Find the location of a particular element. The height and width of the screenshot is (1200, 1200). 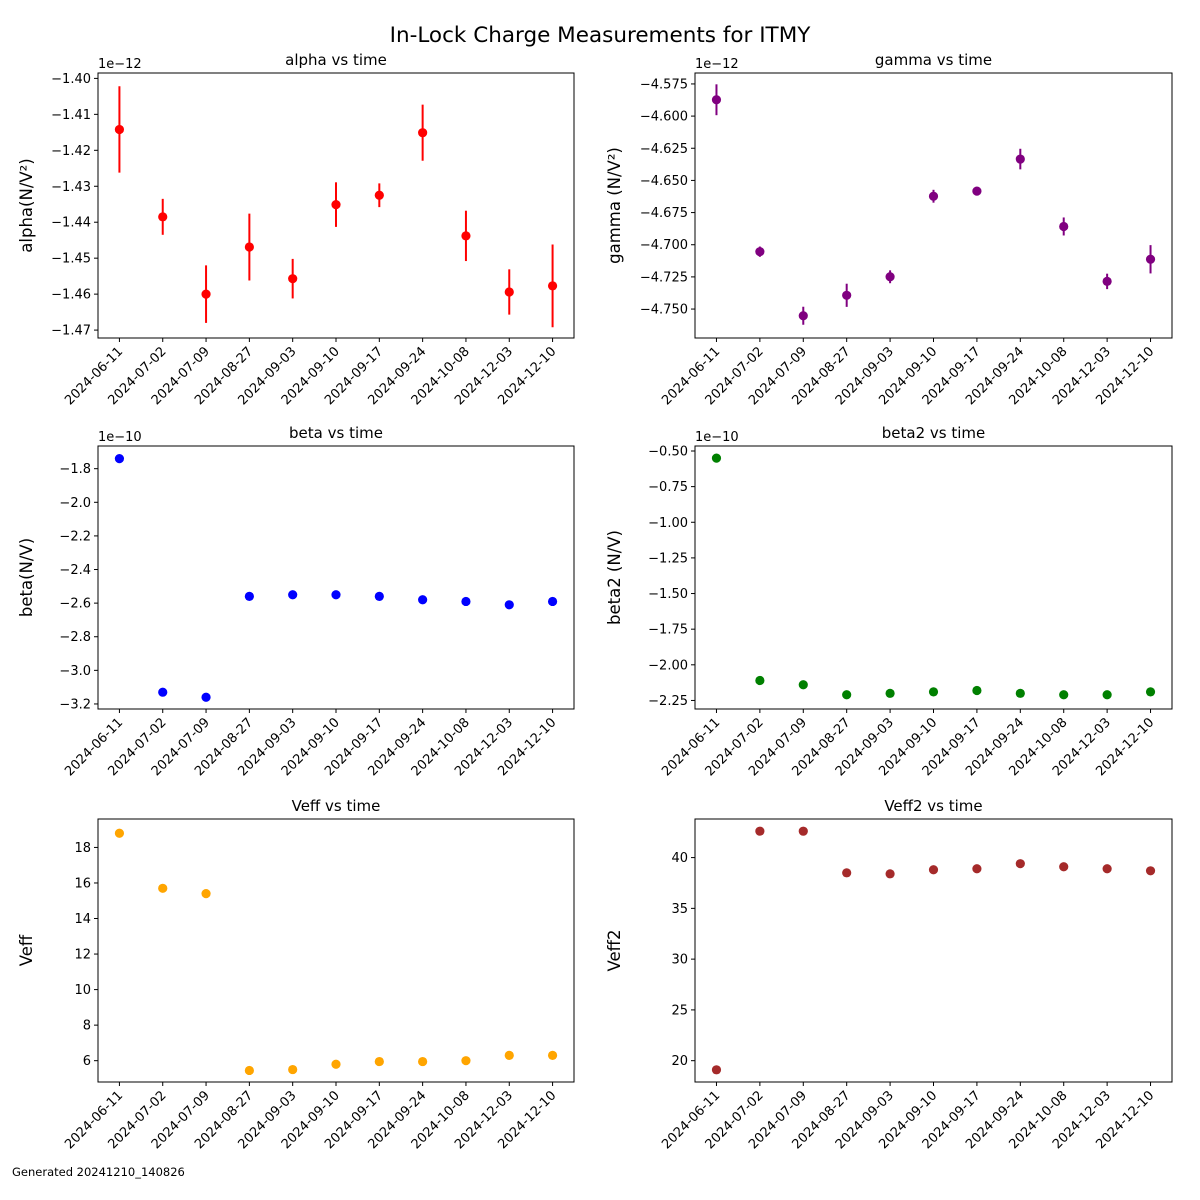

y-tick-label: −1.43 is located at coordinates (71, 187).